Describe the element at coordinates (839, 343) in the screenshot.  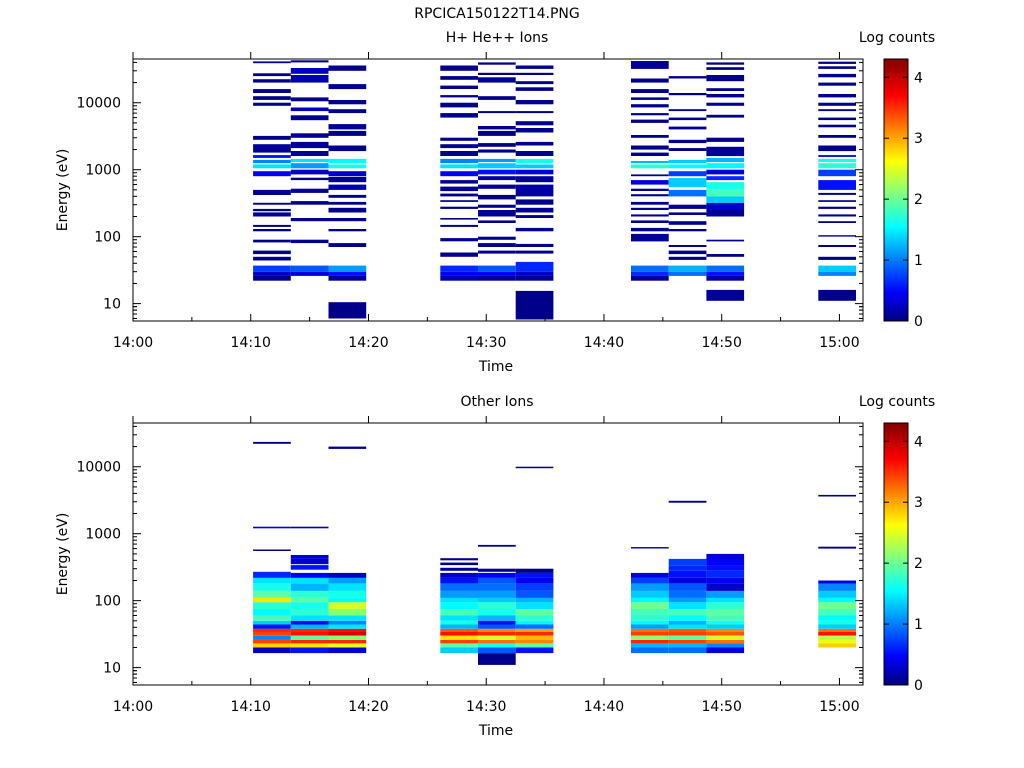
I see `x-tick-label: 15:00` at that location.